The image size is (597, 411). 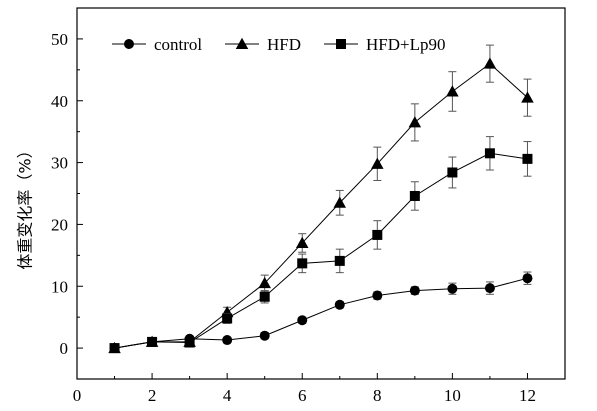 What do you see at coordinates (227, 395) in the screenshot?
I see `x-tick-label: 4` at bounding box center [227, 395].